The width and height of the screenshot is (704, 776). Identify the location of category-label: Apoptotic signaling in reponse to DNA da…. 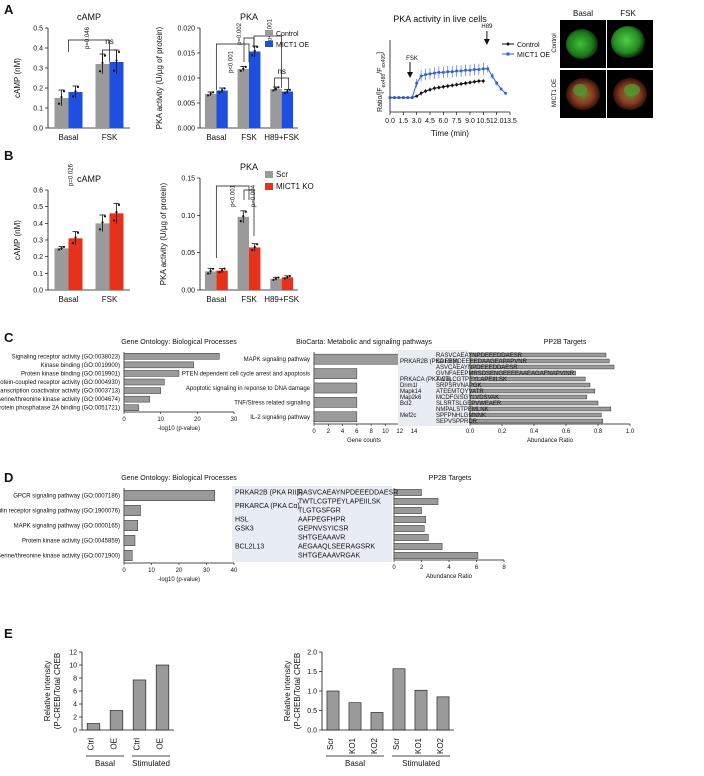
(248, 389).